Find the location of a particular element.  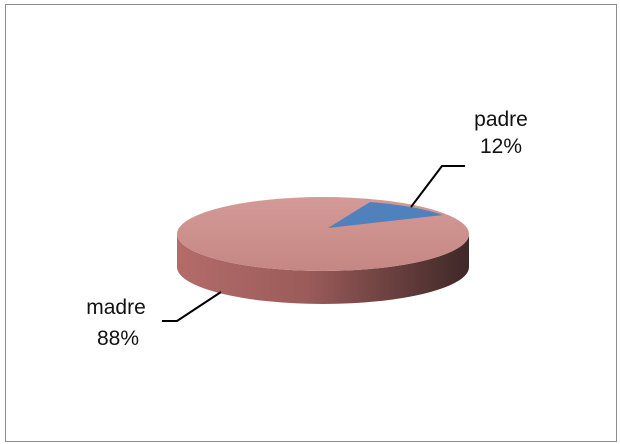

slice-padre is located at coordinates (385, 215).